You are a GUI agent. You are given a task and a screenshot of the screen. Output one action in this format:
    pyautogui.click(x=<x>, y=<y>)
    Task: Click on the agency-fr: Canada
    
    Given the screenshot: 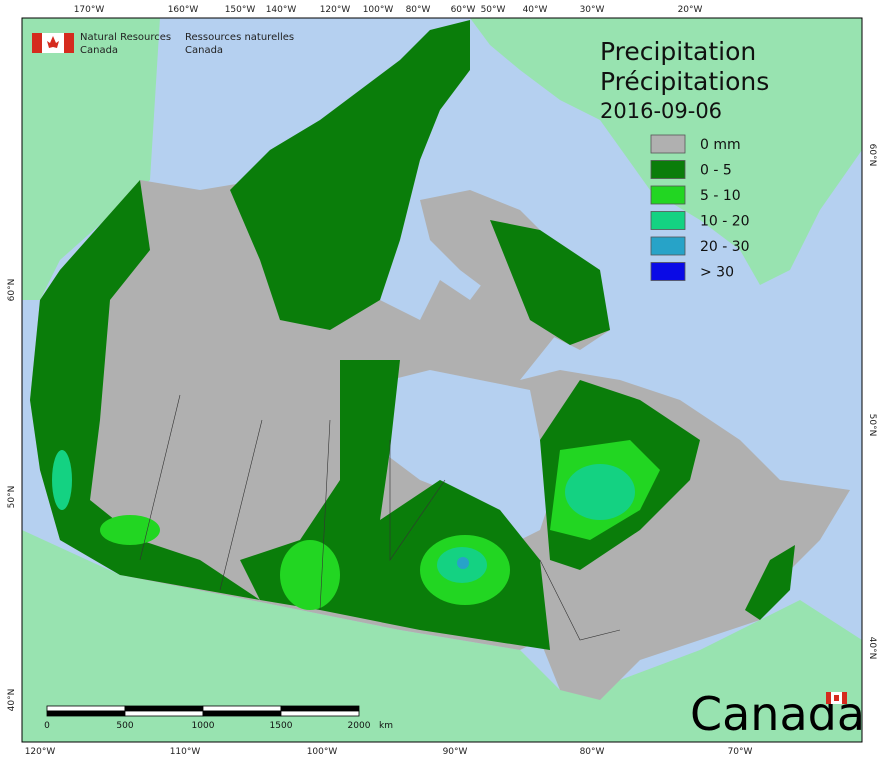 What is the action you would take?
    pyautogui.click(x=204, y=50)
    